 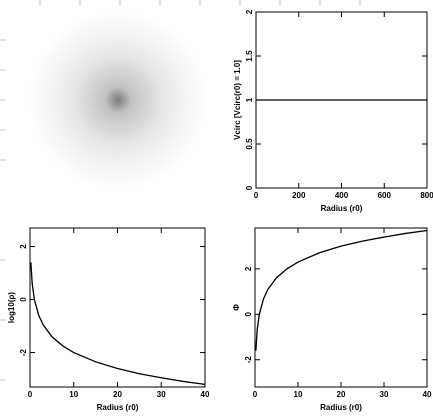 I want to click on x-tick-label: 600, so click(x=385, y=195).